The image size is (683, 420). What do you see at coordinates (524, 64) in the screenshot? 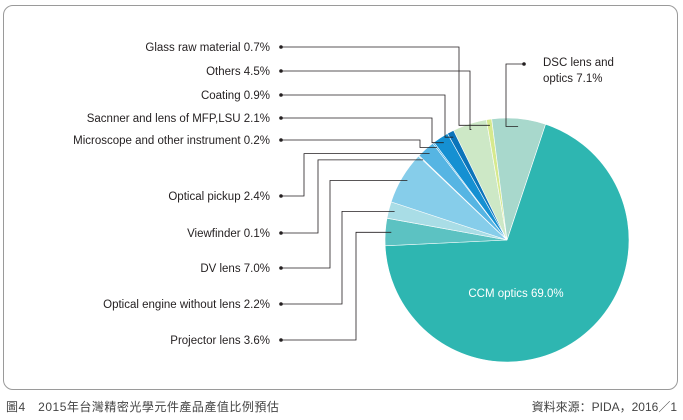
I see `leader-dot-dsc-lens-and-optics` at bounding box center [524, 64].